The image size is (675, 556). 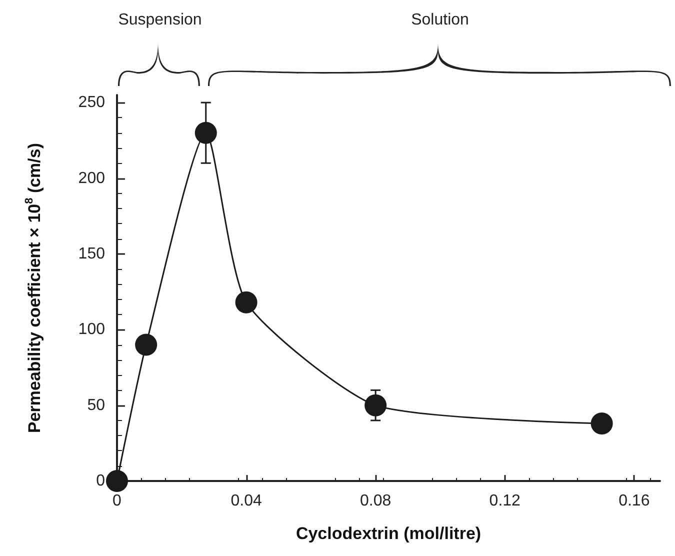 I want to click on text: Solution, so click(x=440, y=20).